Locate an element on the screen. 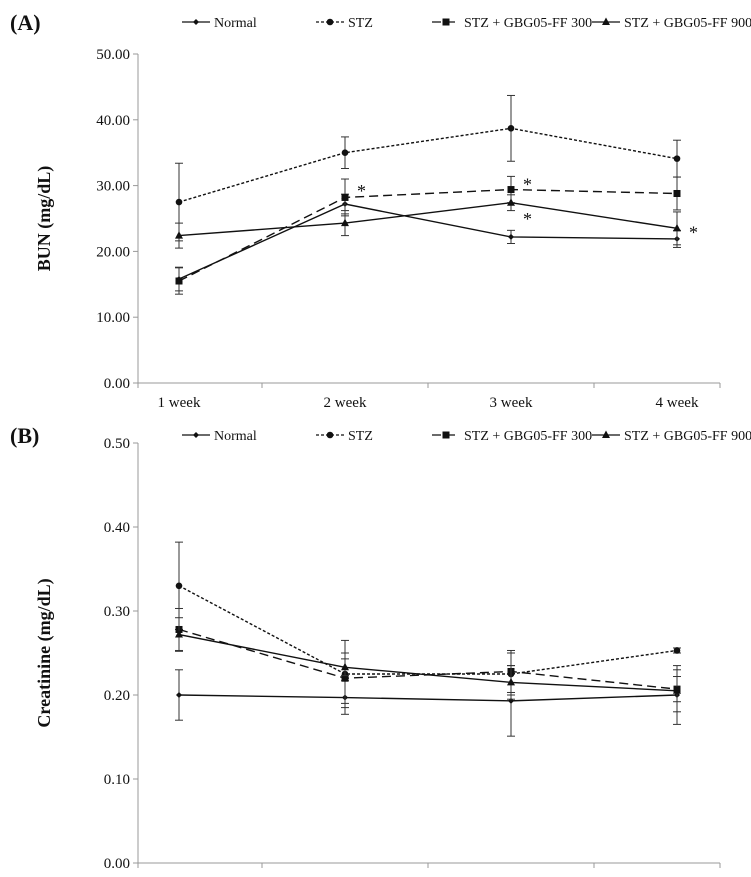 The height and width of the screenshot is (877, 751). y-tick-label: 10.00 is located at coordinates (113, 318).